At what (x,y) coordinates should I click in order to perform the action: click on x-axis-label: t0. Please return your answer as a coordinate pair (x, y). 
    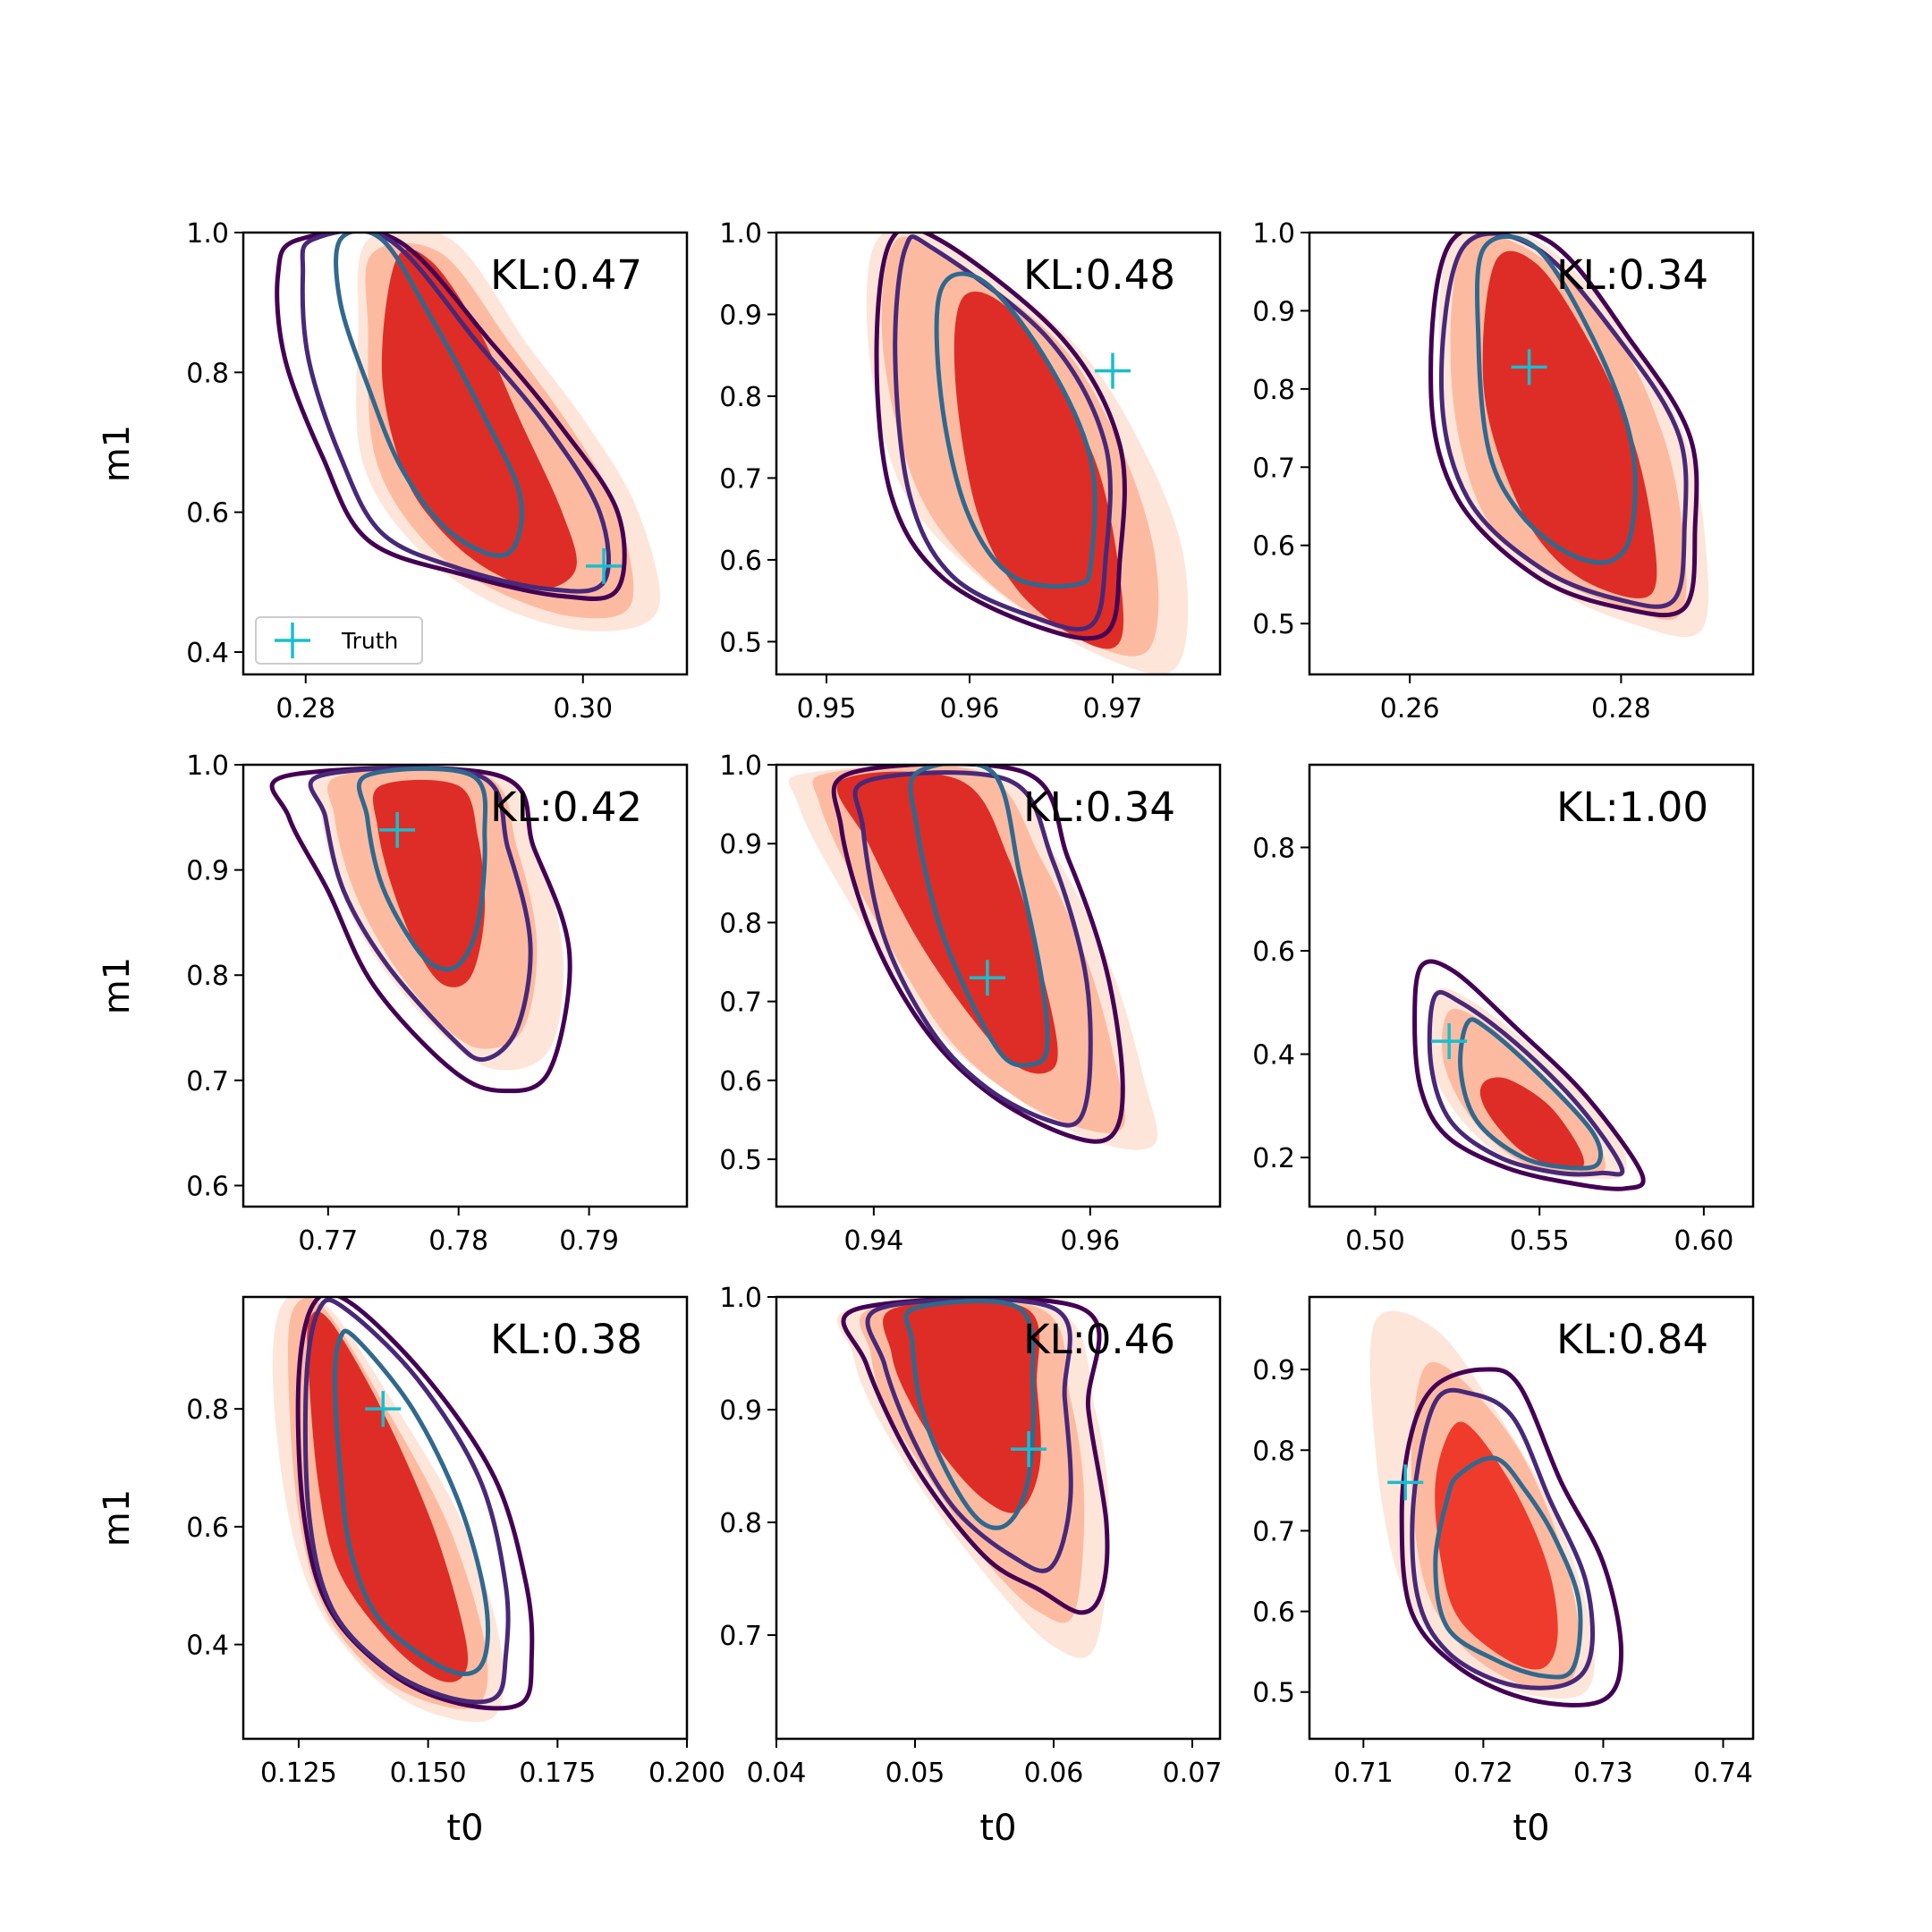
    Looking at the image, I should click on (997, 1828).